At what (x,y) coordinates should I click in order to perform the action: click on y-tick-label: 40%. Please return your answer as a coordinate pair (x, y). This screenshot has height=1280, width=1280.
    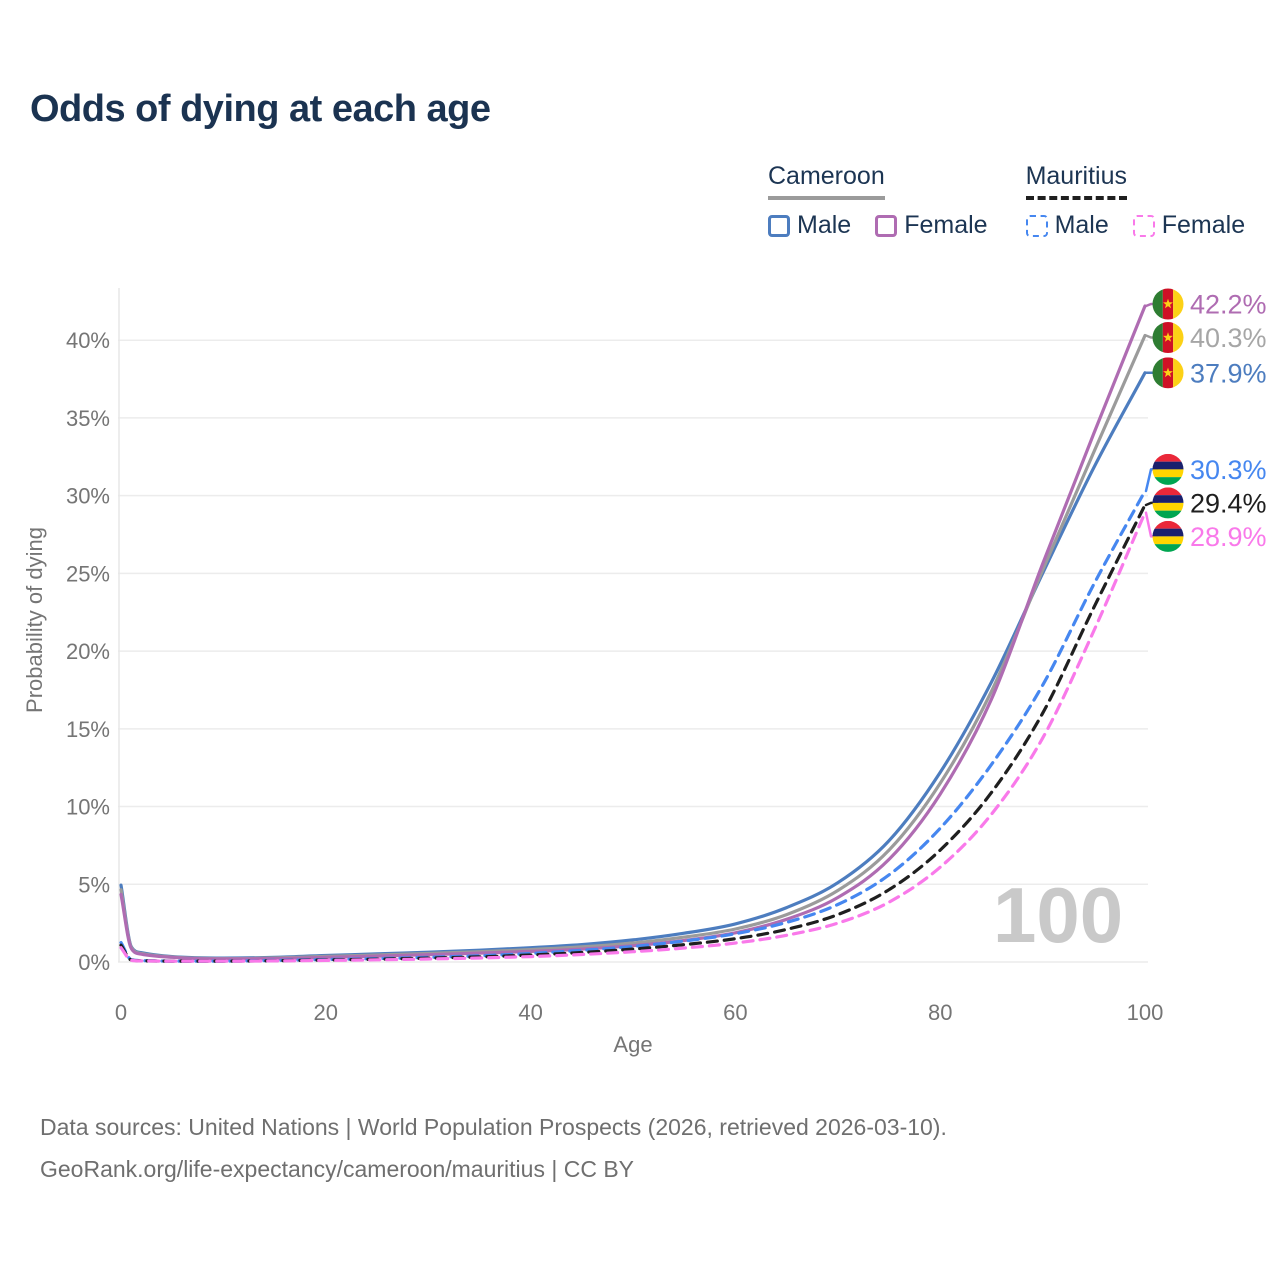
    Looking at the image, I should click on (88, 340).